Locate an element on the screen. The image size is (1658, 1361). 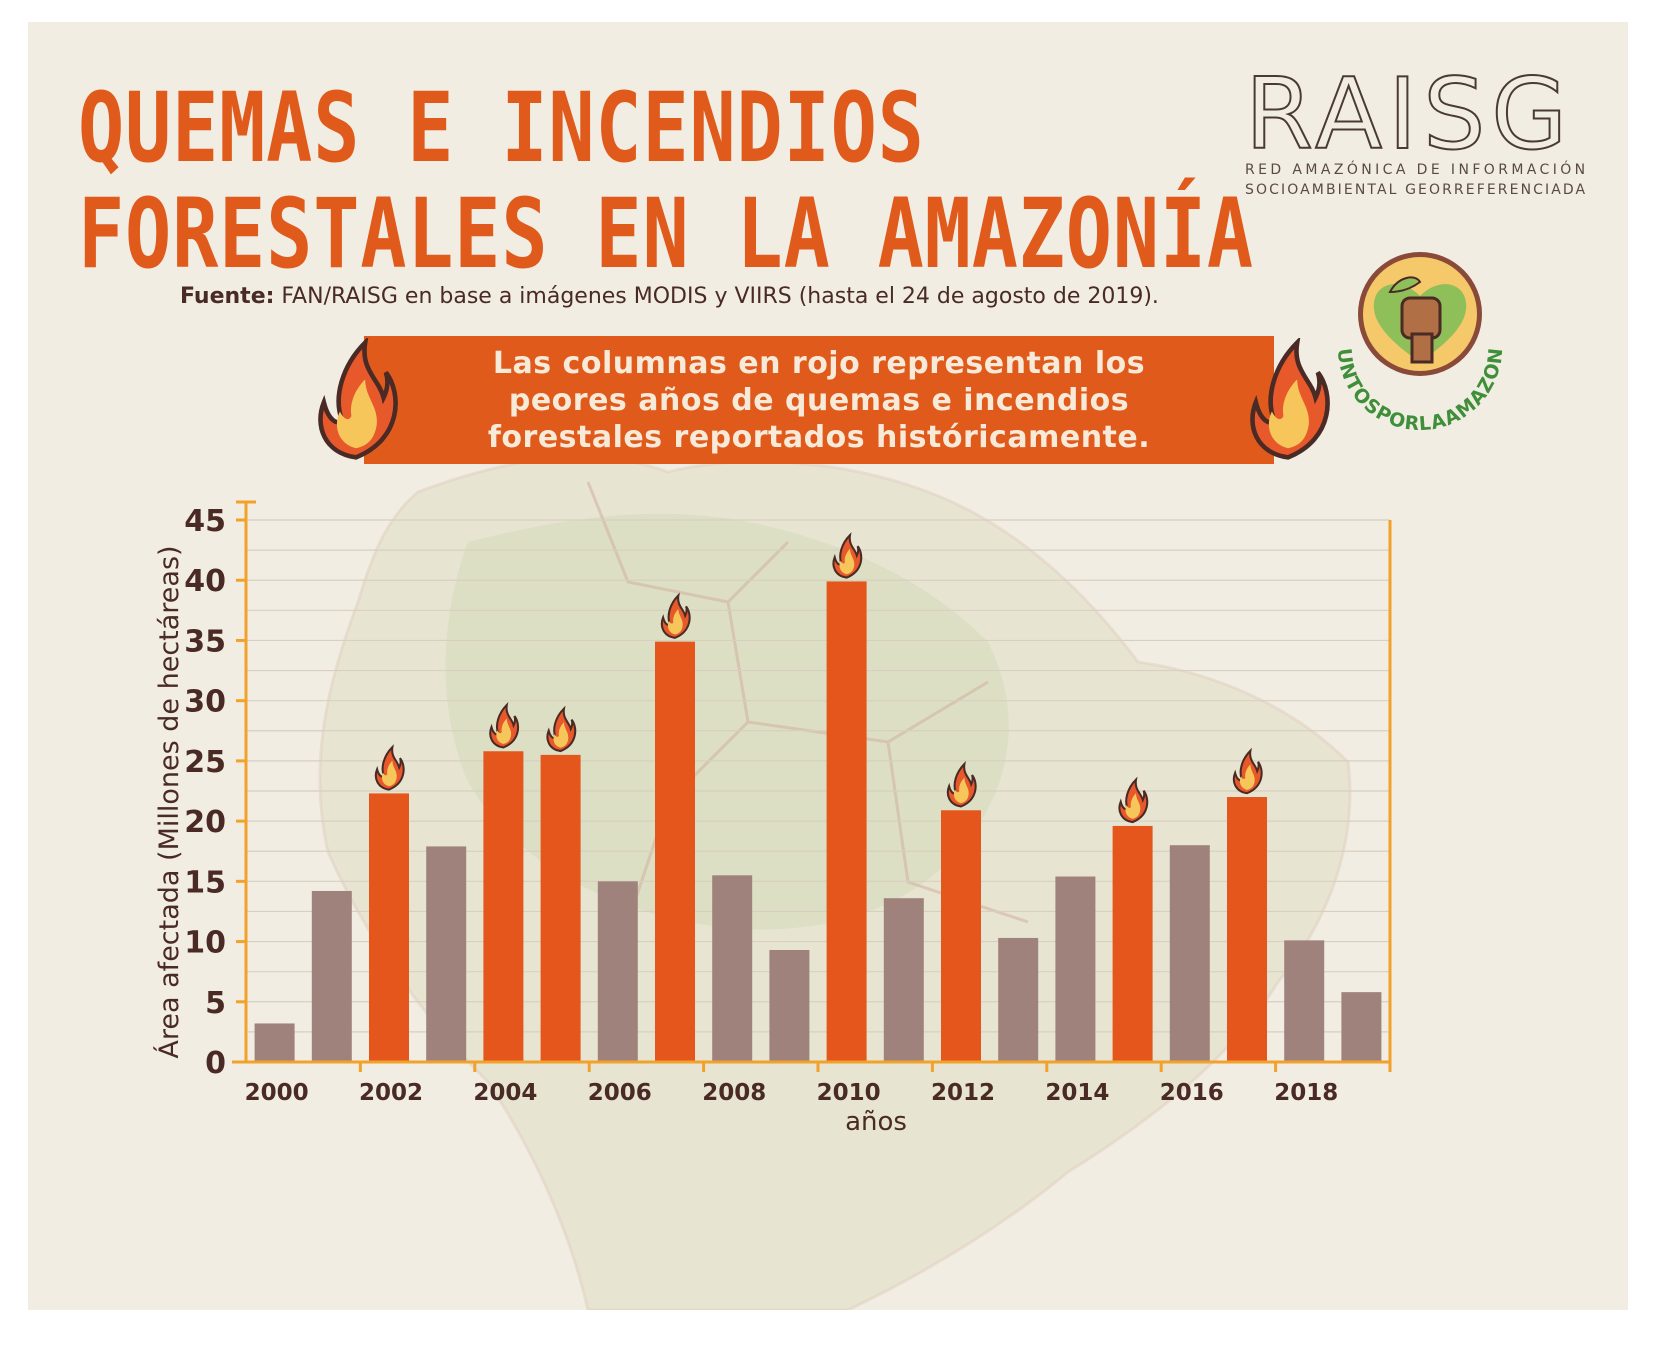
bar-2019 is located at coordinates (1361, 1027).